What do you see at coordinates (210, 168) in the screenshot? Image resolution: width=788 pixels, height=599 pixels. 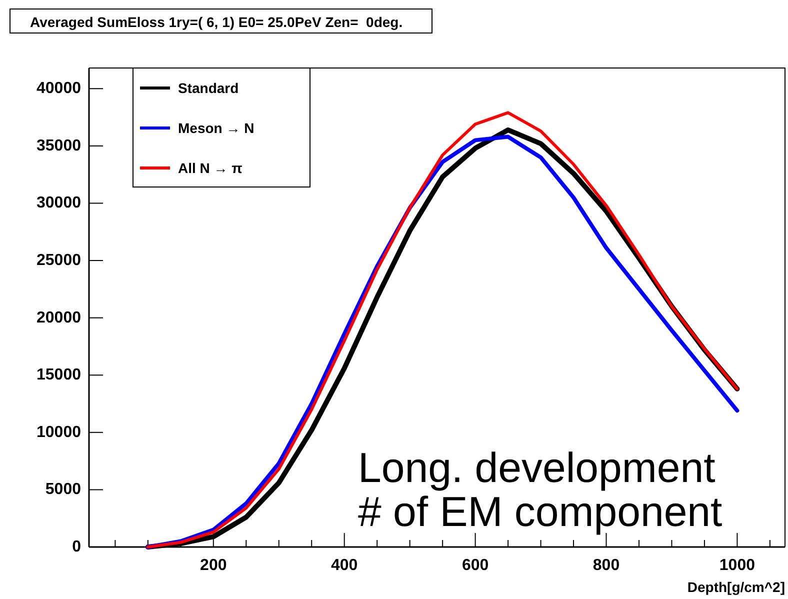 I see `legend-label: All N → π` at bounding box center [210, 168].